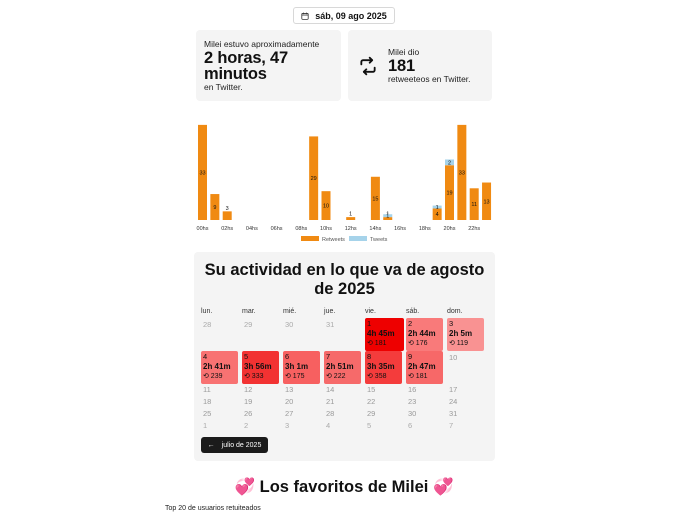 This screenshot has height=512, width=688. Describe the element at coordinates (328, 356) in the screenshot. I see `calendar-day-number: 7` at that location.